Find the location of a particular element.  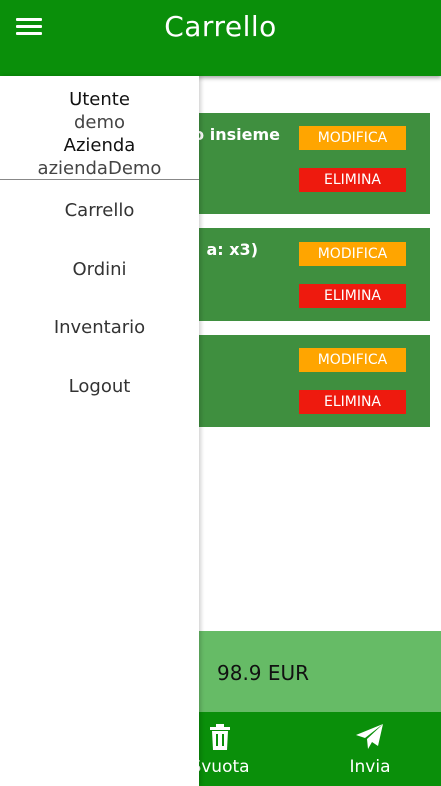

page-title: Carrello is located at coordinates (220, 26).